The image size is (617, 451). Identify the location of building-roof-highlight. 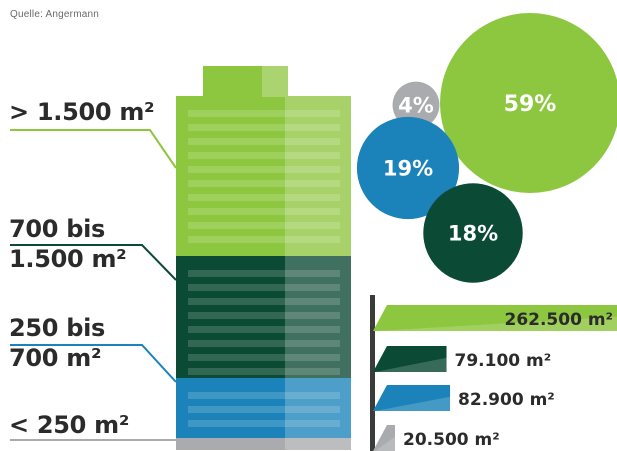
(275, 81).